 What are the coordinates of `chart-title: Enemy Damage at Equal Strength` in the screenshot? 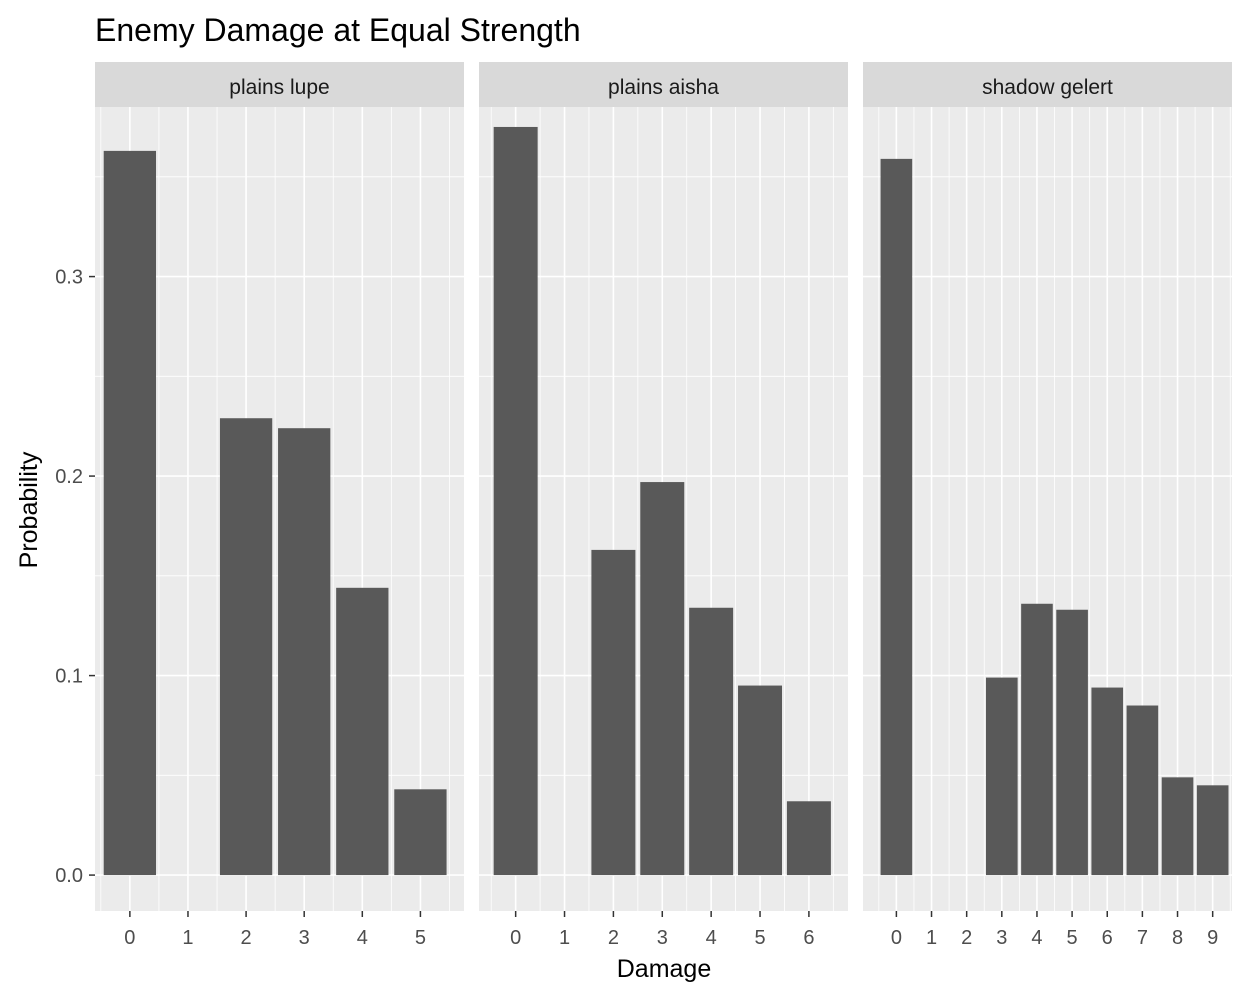 It's located at (338, 30).